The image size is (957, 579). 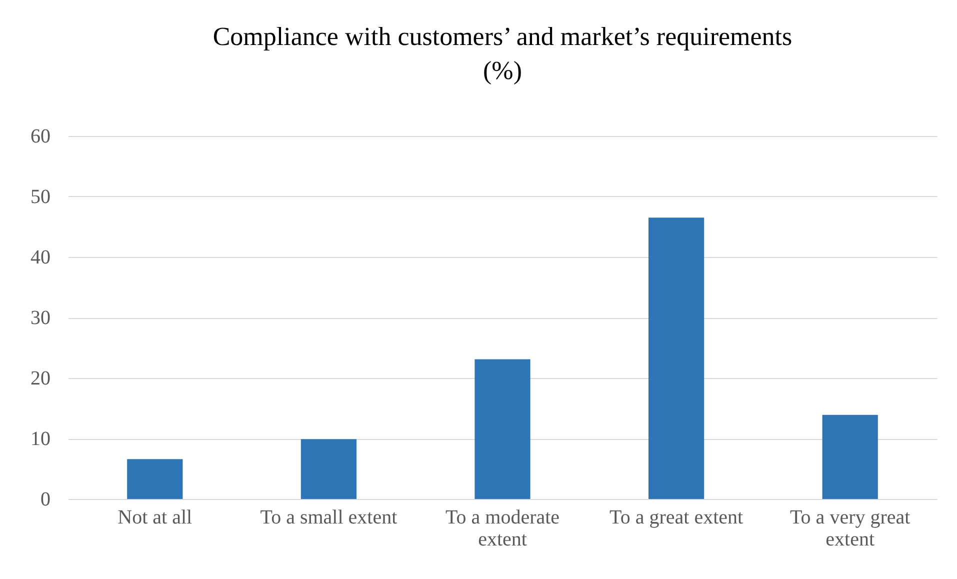 I want to click on y-tick-label: 10, so click(x=40, y=439).